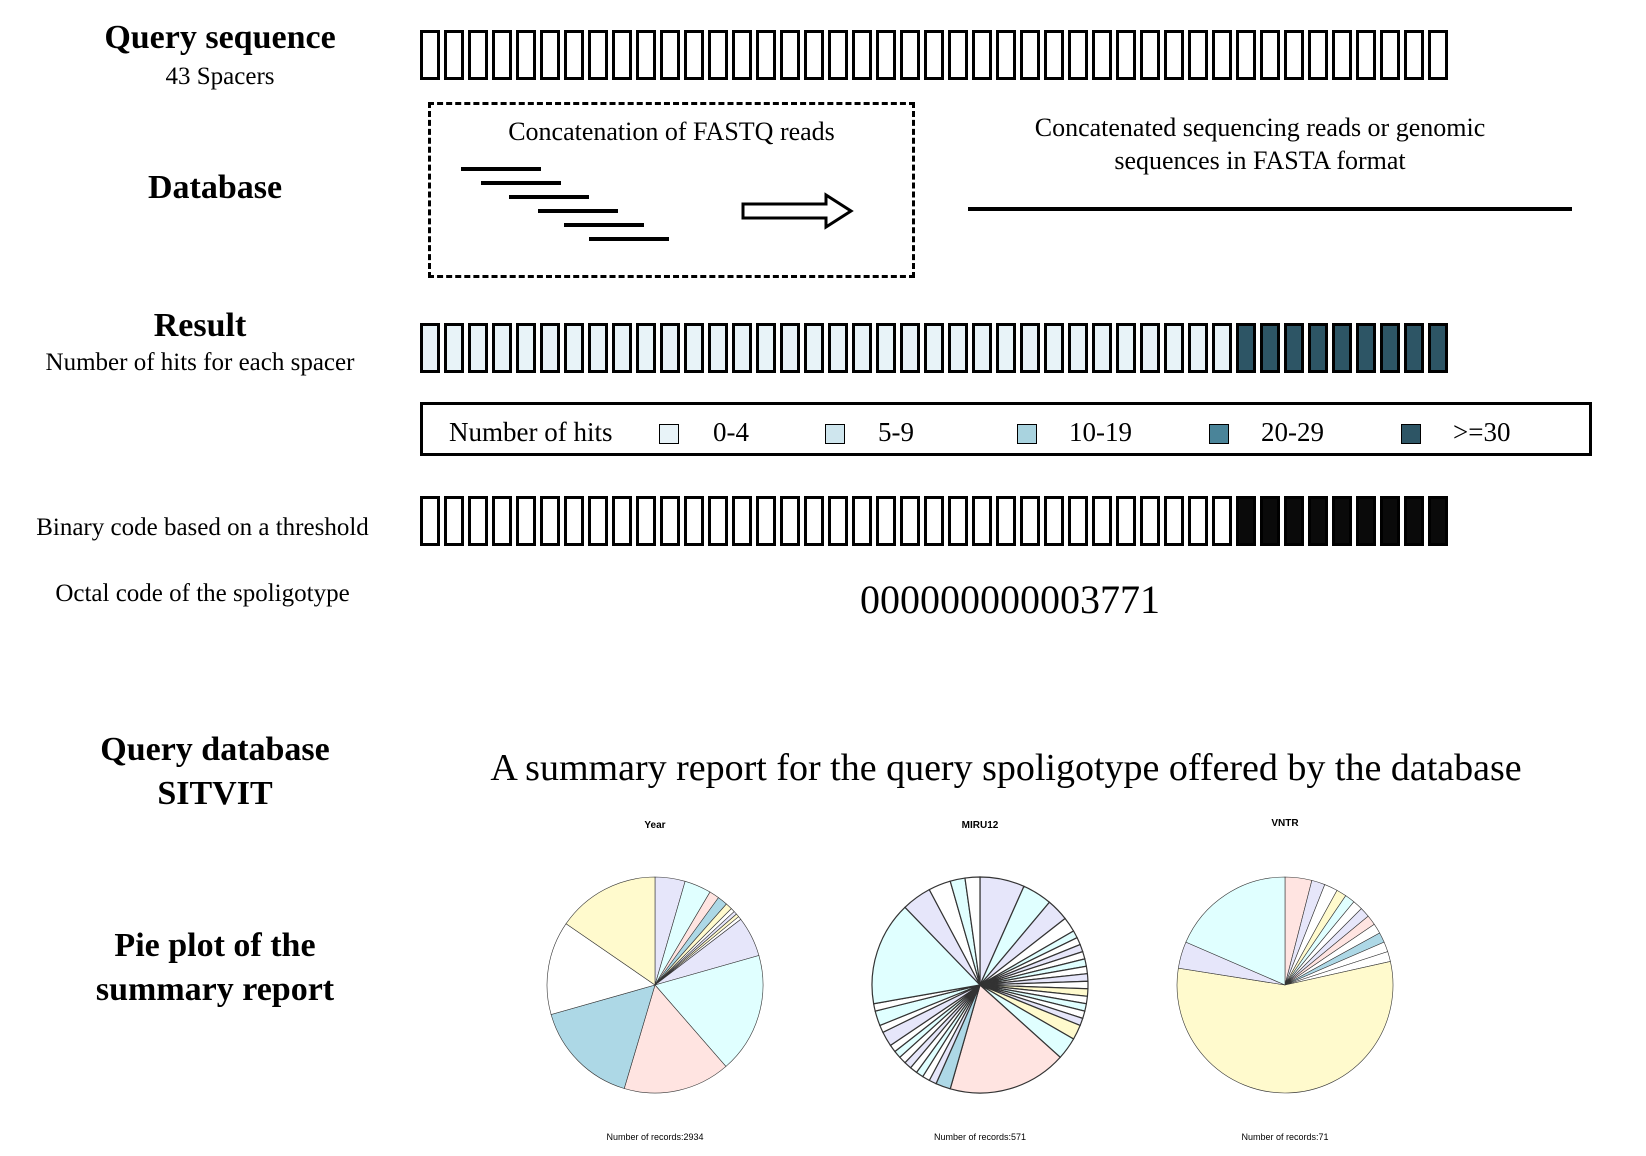  What do you see at coordinates (215, 945) in the screenshot?
I see `pie-plot-label: Pie plot of the` at bounding box center [215, 945].